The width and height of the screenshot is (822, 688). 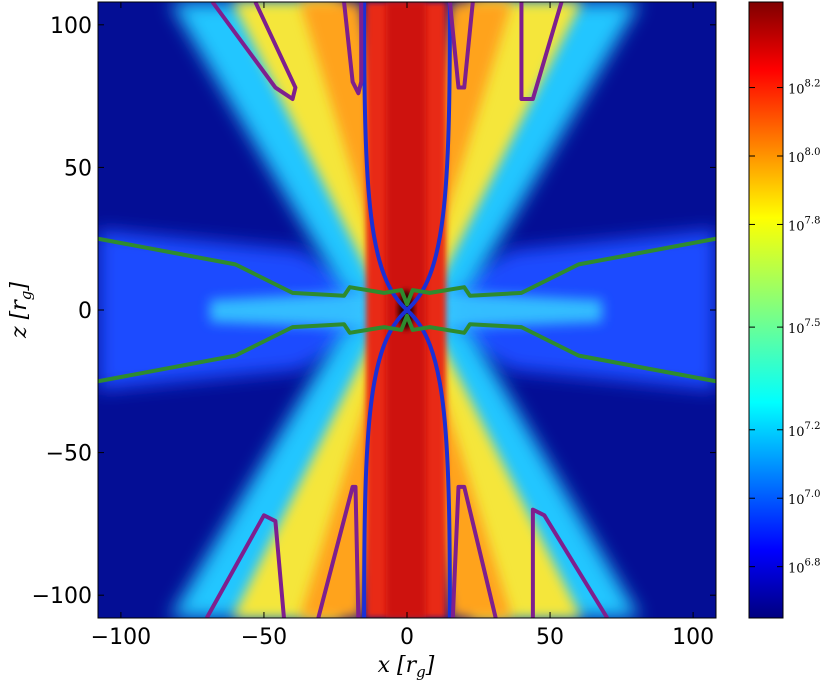 What do you see at coordinates (427, 310) in the screenshot?
I see `jet-boundary-contour` at bounding box center [427, 310].